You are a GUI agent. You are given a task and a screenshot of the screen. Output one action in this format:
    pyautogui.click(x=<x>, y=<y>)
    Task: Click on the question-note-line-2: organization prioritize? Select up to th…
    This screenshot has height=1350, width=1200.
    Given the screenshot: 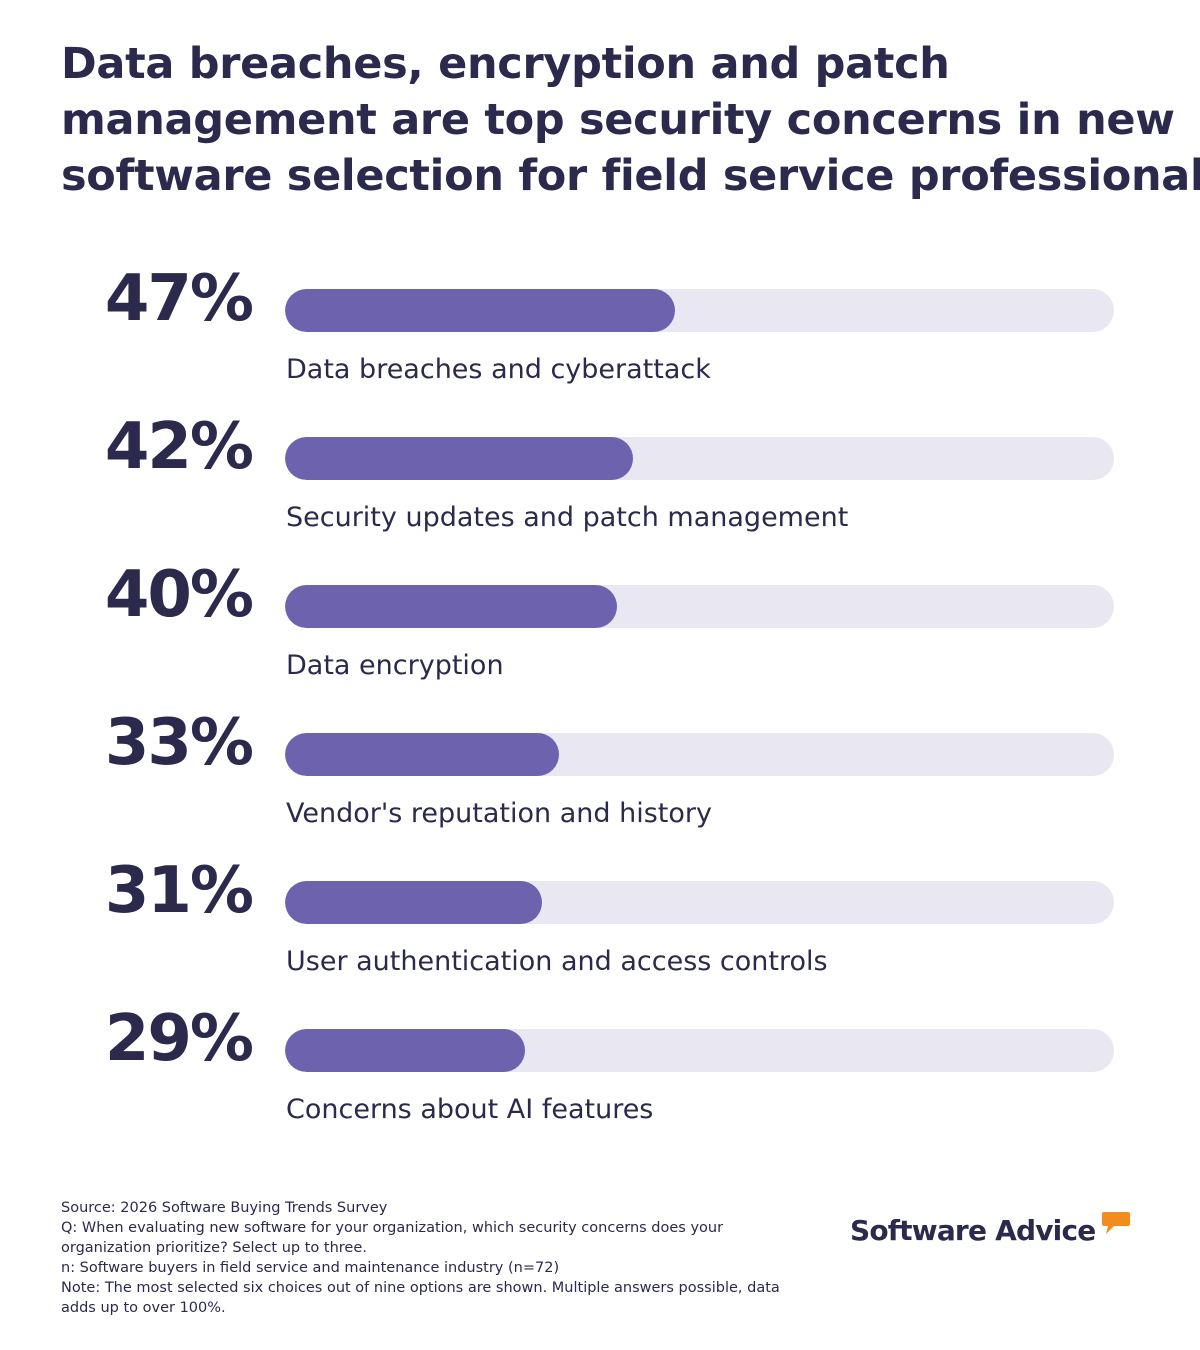 What is the action you would take?
    pyautogui.click(x=214, y=1248)
    